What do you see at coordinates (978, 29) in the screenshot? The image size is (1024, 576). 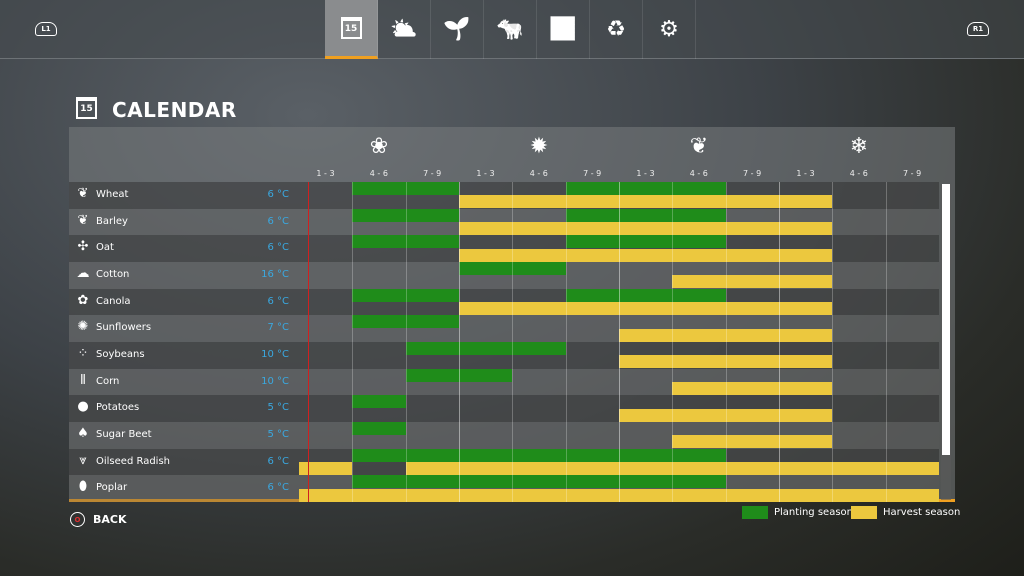 I see `r1-button: R1` at bounding box center [978, 29].